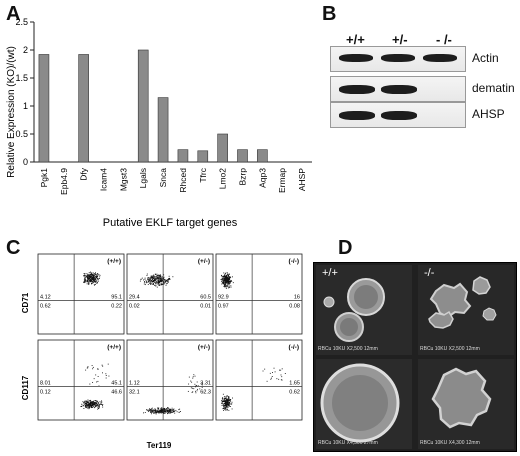 This screenshot has height=456, width=520. I want to click on y-tick-label: 1.5, so click(21, 78).